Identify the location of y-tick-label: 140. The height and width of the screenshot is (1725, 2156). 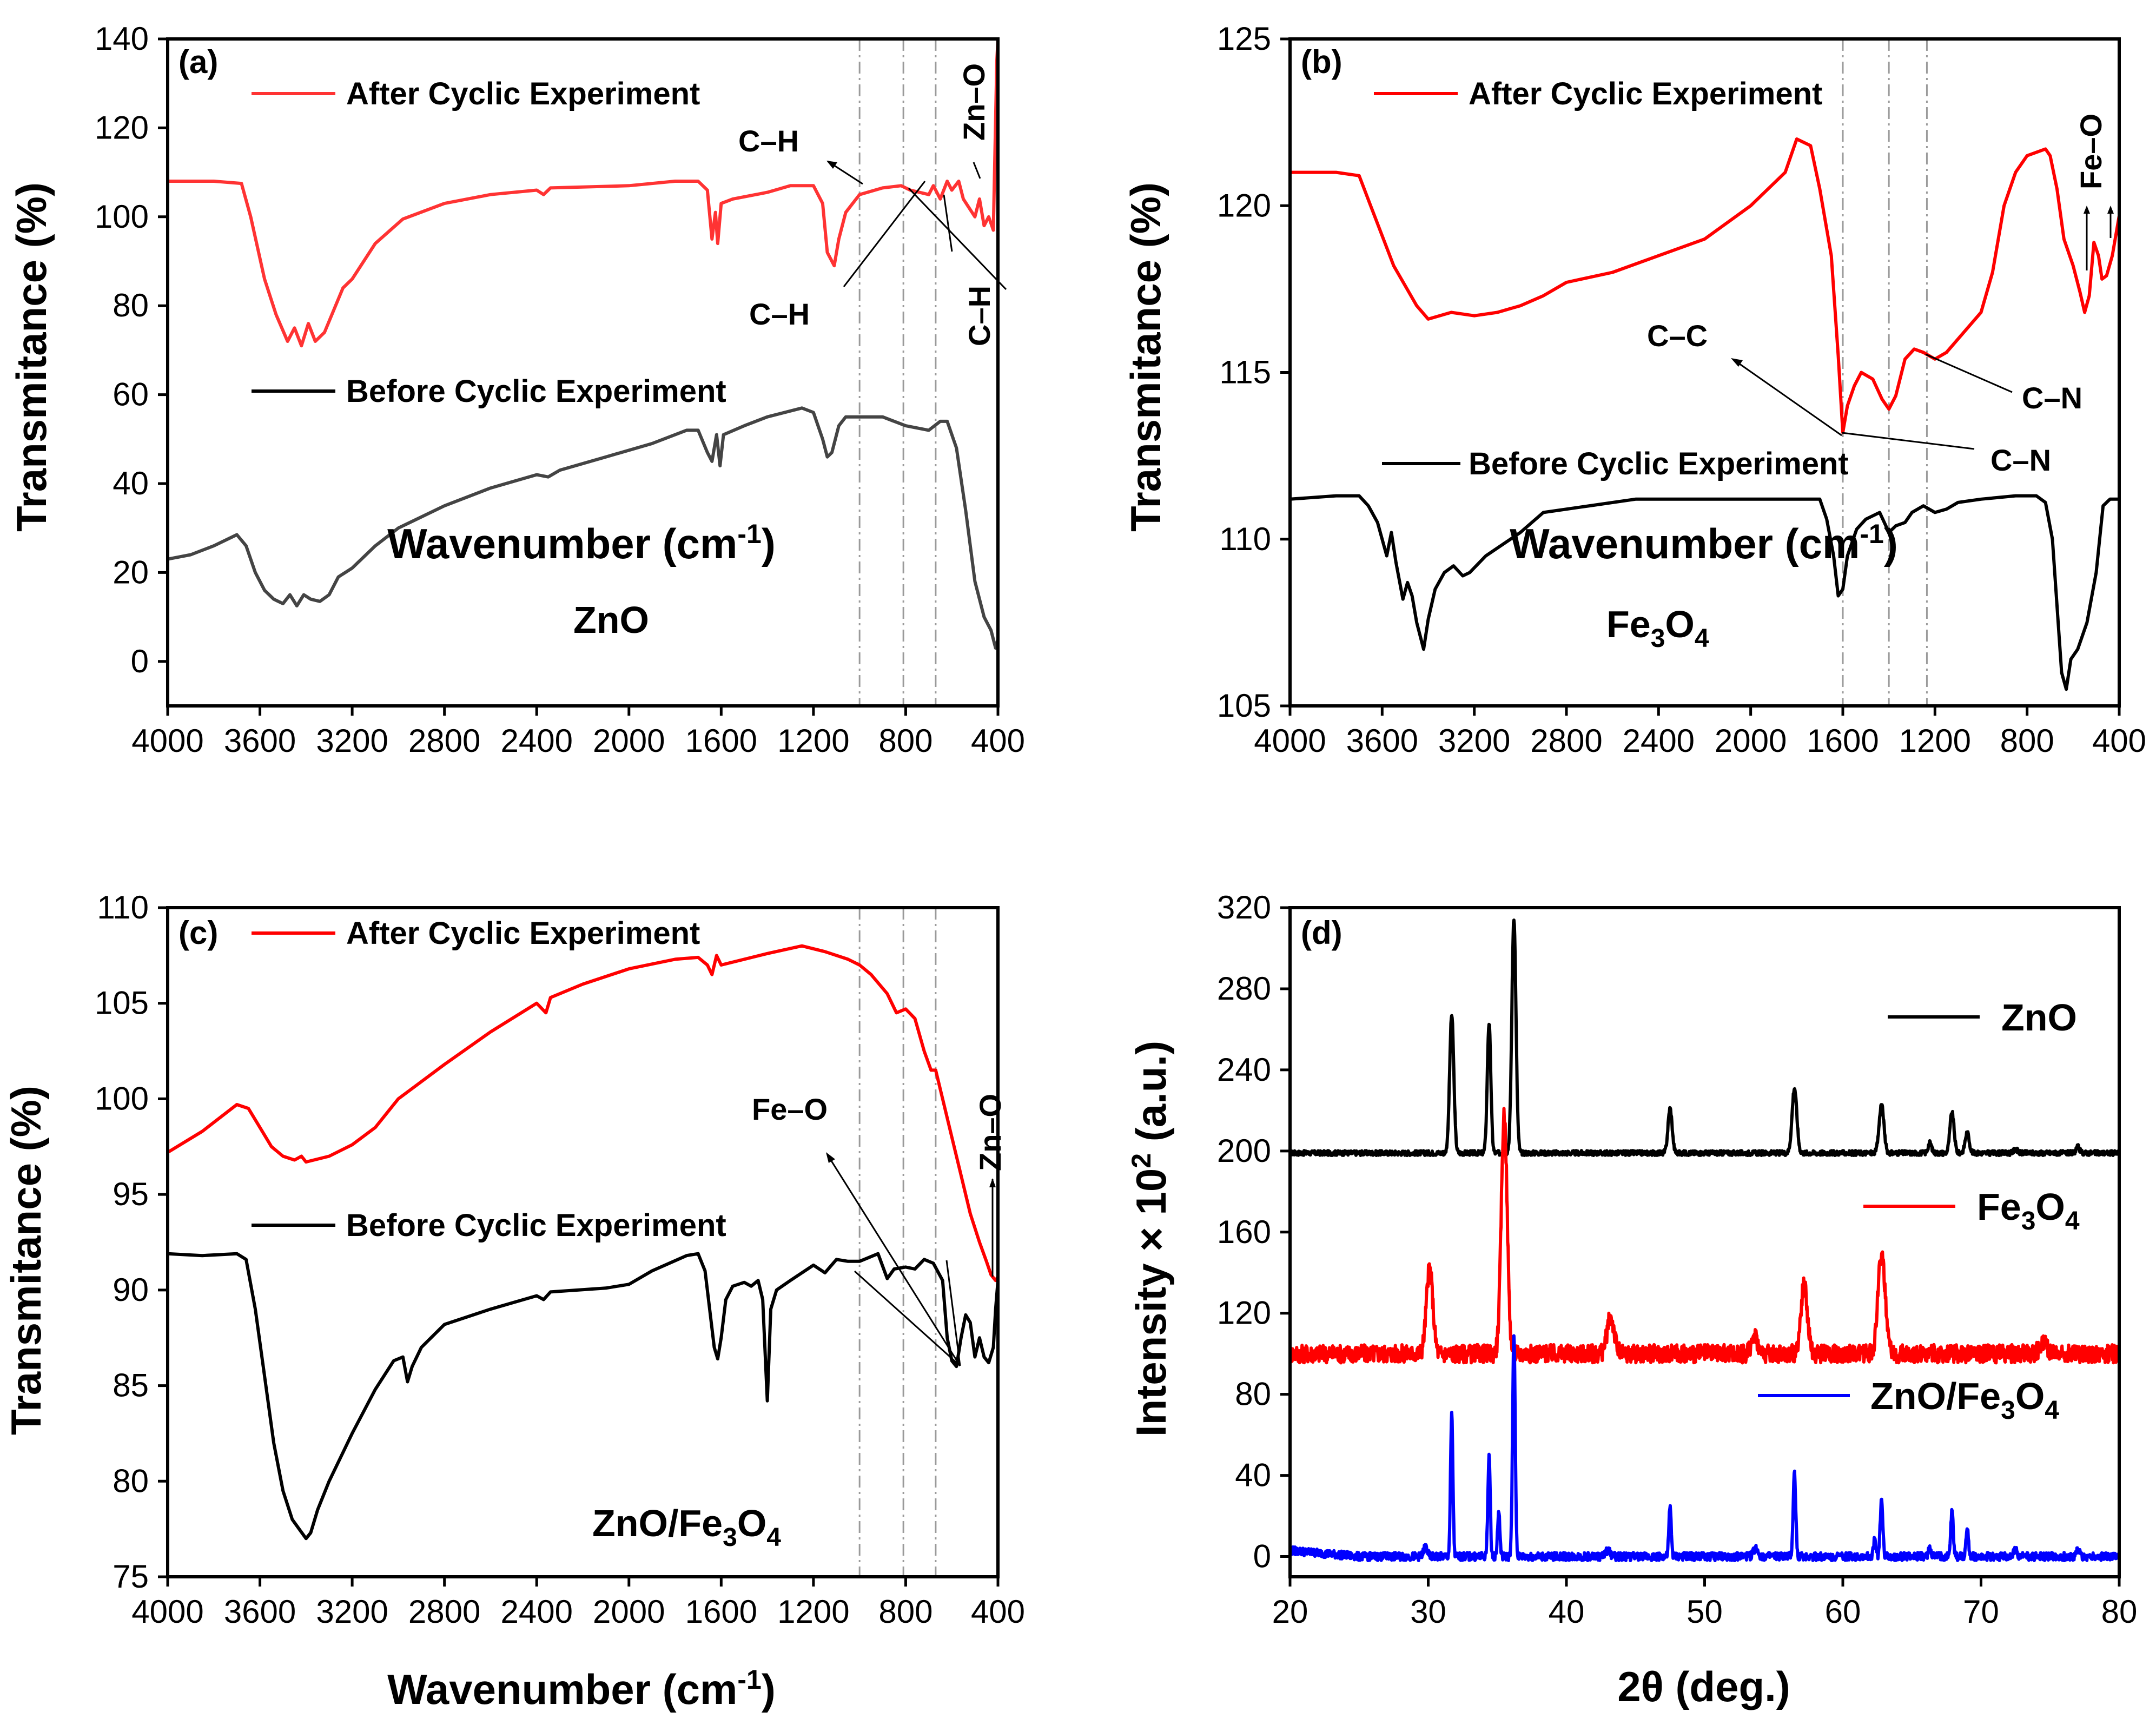
(122, 39).